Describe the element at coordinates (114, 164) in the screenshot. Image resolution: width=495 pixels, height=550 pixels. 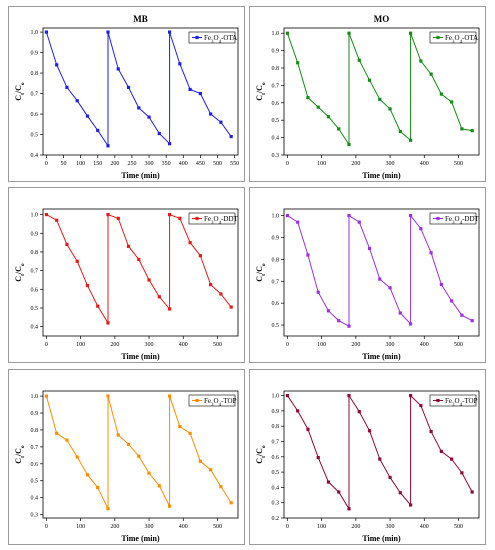
I see `x-tick-label: 200` at that location.